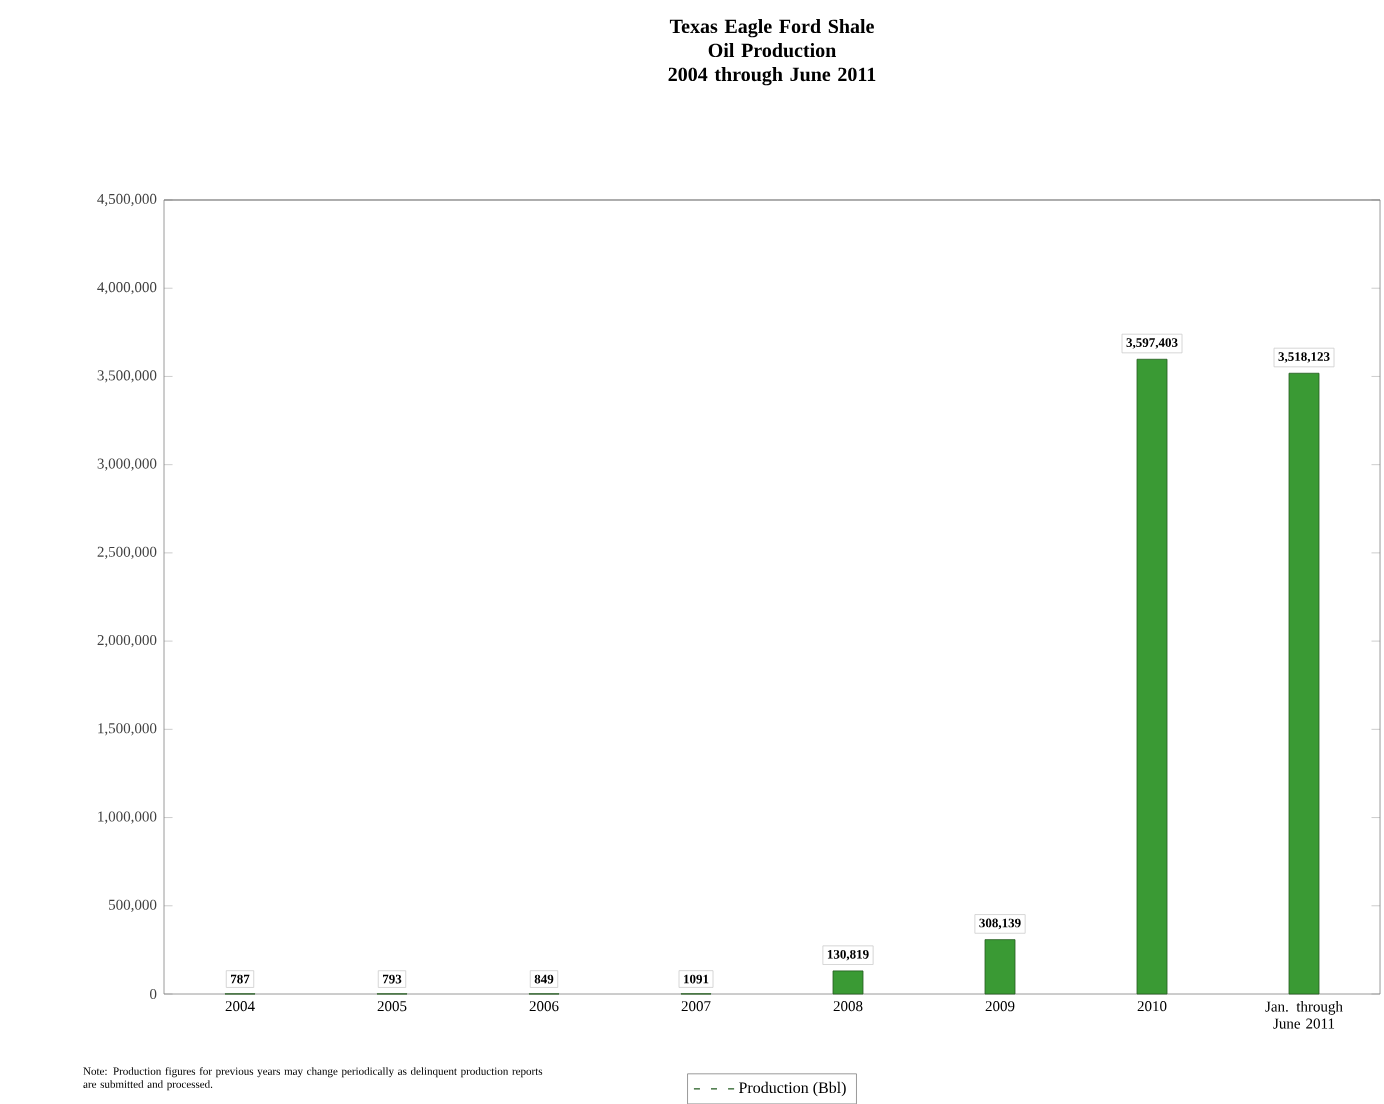 This screenshot has width=1384, height=1104. Describe the element at coordinates (772, 52) in the screenshot. I see `chart-title: Texas Eagle Ford Shale Oil Production 2004 through June 2011` at that location.